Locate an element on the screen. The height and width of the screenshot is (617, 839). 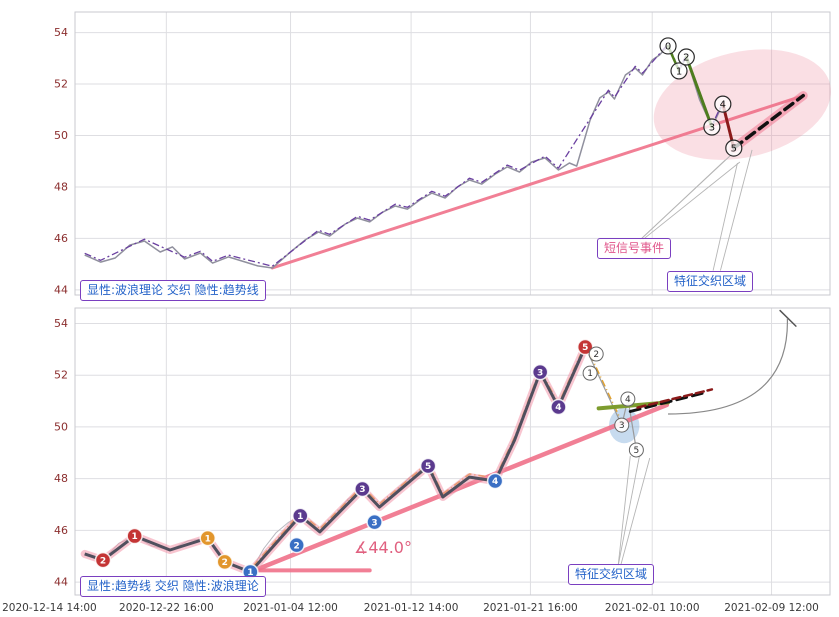
angle-annotation: ∡44.0° is located at coordinates (383, 547).